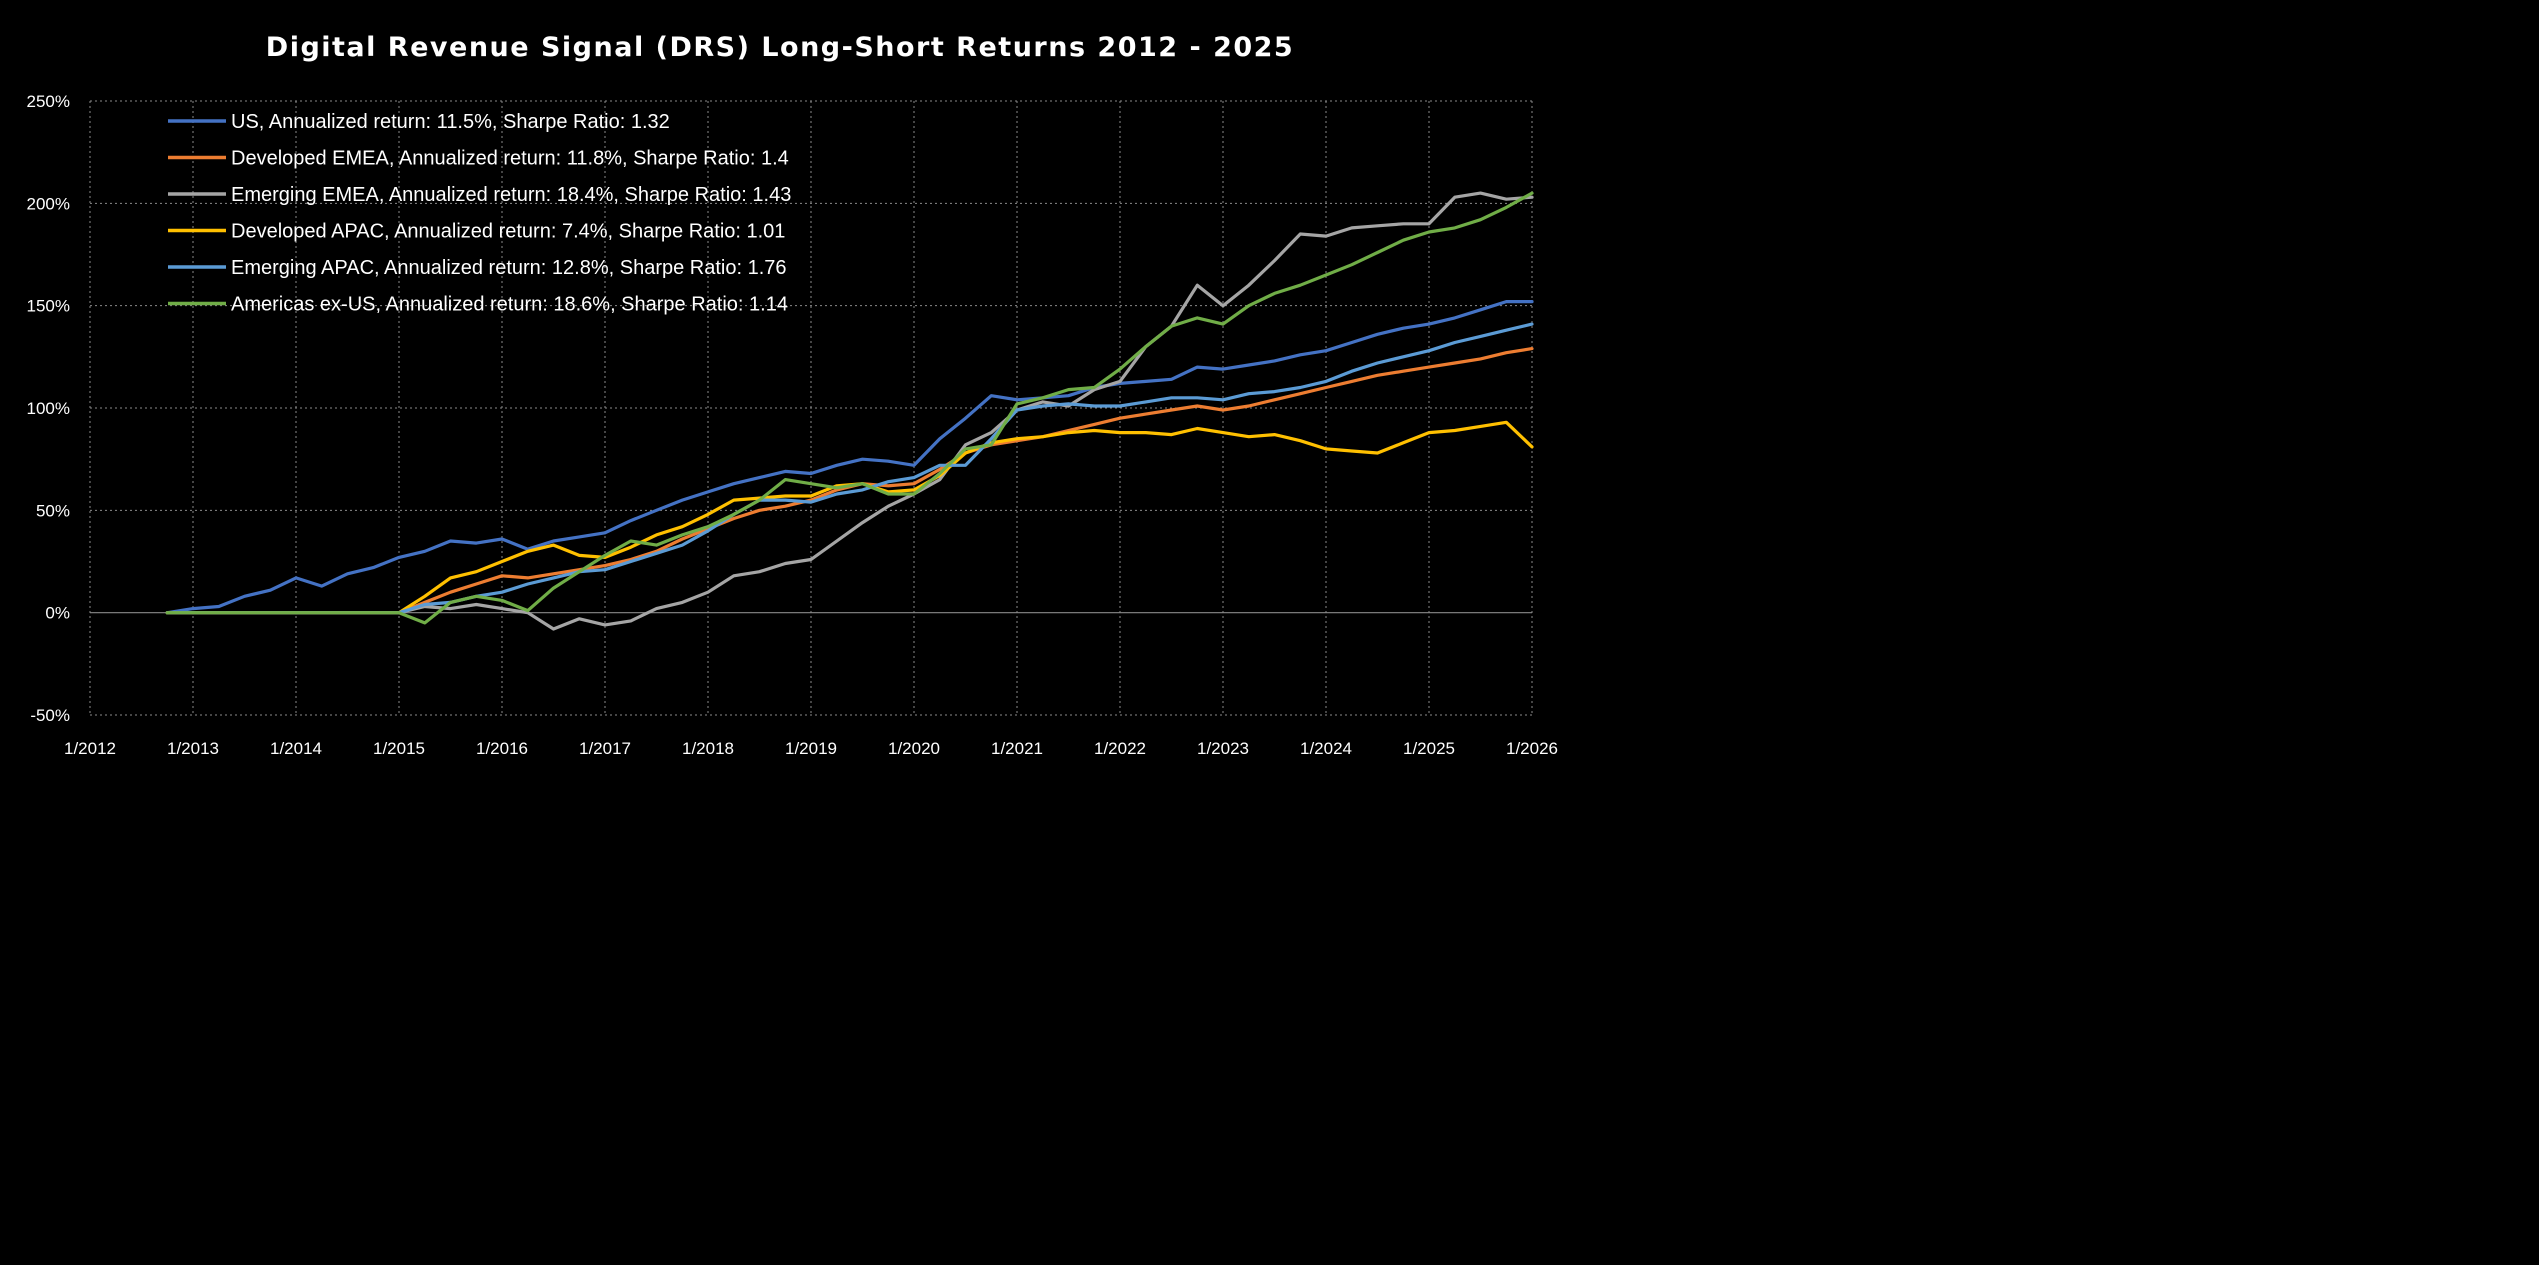 The image size is (2539, 1265). What do you see at coordinates (1532, 748) in the screenshot?
I see `x-tick-label: 1/2026` at bounding box center [1532, 748].